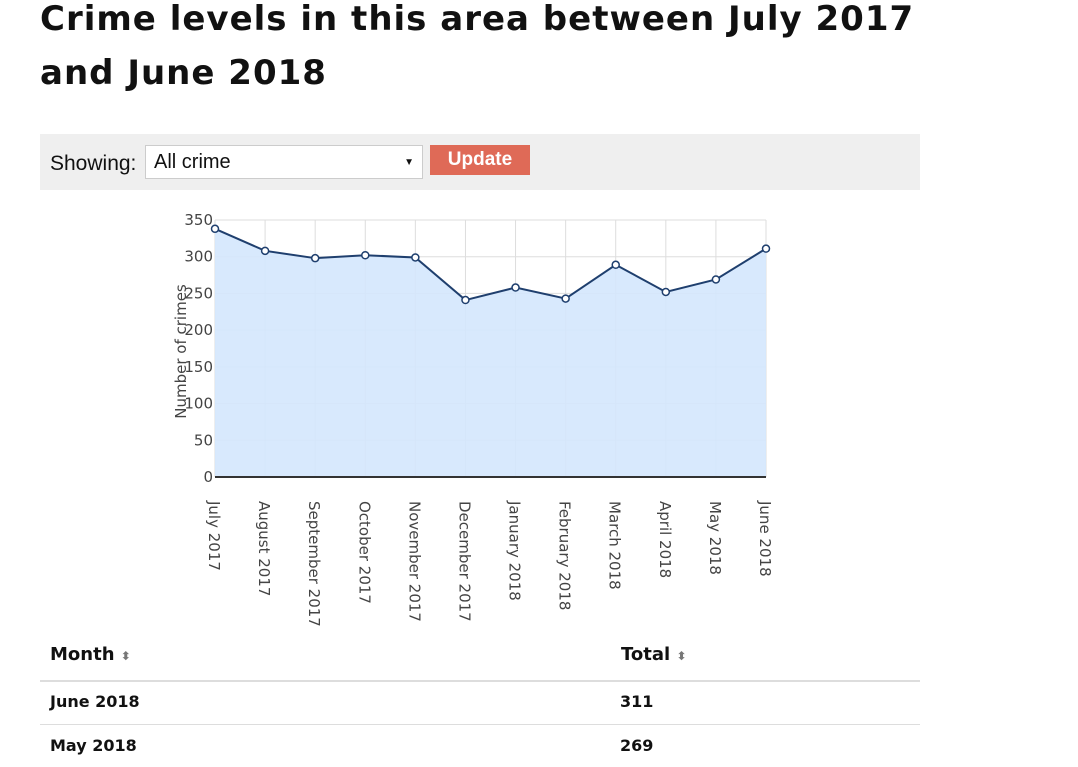 This screenshot has width=1078, height=767. Describe the element at coordinates (615, 545) in the screenshot. I see `x-tick-label: March 2018` at that location.